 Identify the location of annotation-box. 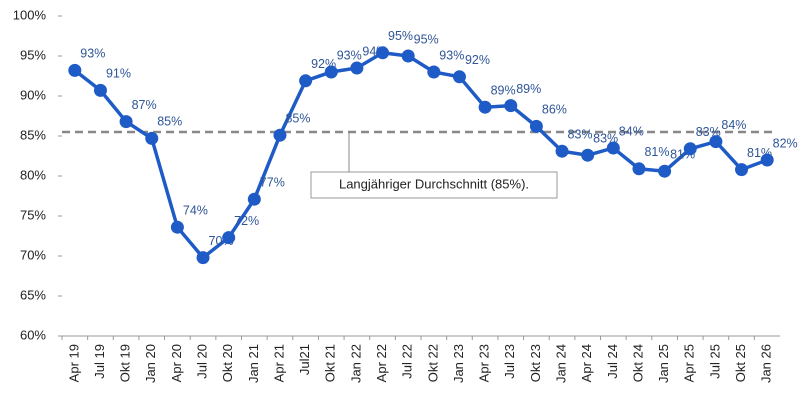
(434, 185).